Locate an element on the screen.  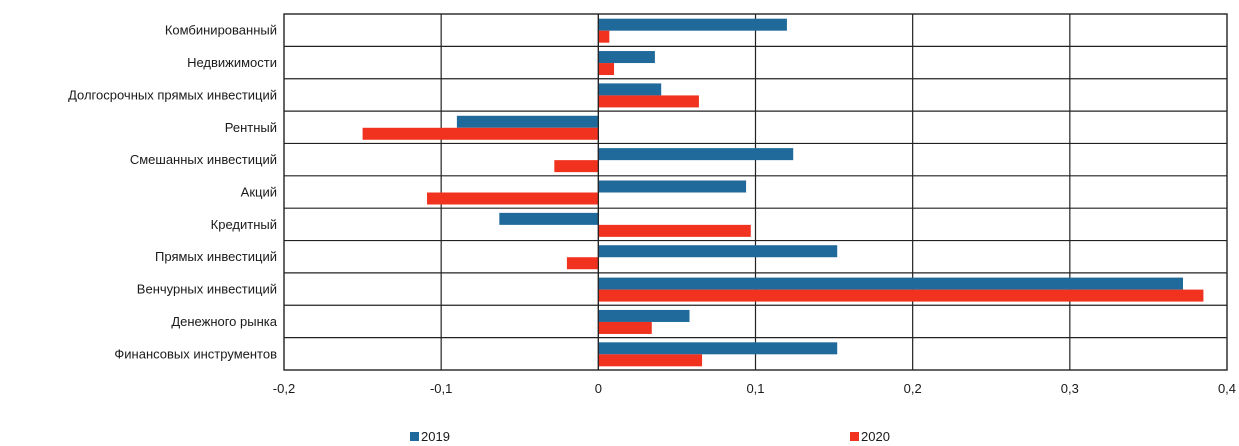
category-label: Венчурных инвестиций is located at coordinates (207, 289).